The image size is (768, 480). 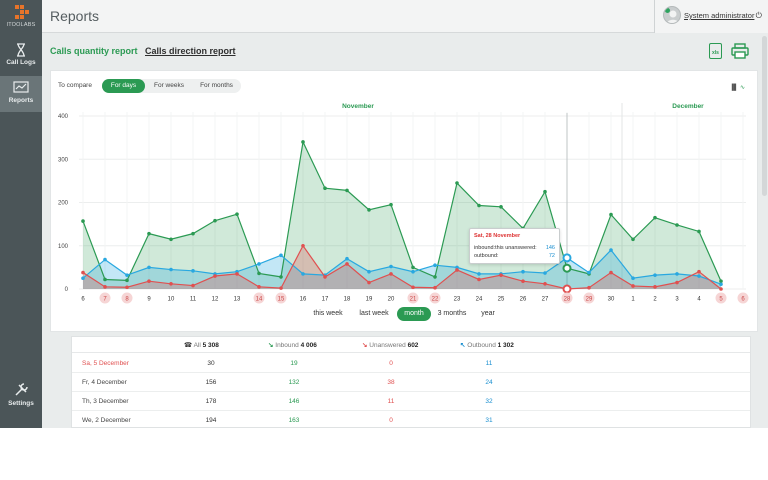 I want to click on header-label: All, so click(x=197, y=345).